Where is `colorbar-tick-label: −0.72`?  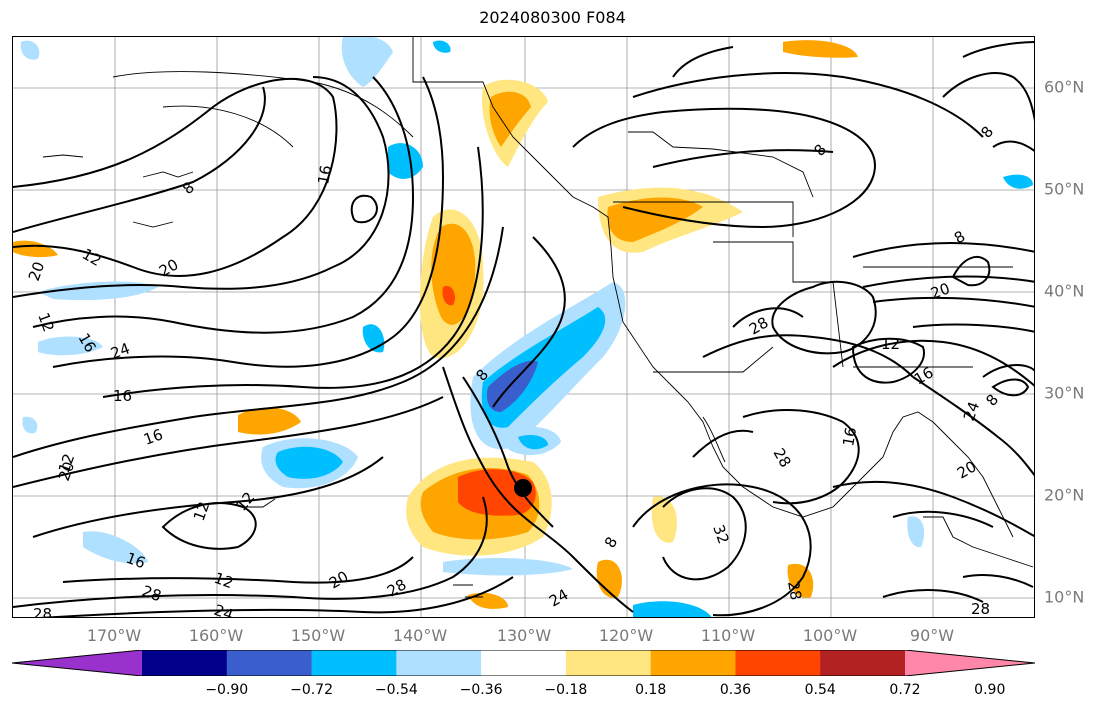 colorbar-tick-label: −0.72 is located at coordinates (311, 690).